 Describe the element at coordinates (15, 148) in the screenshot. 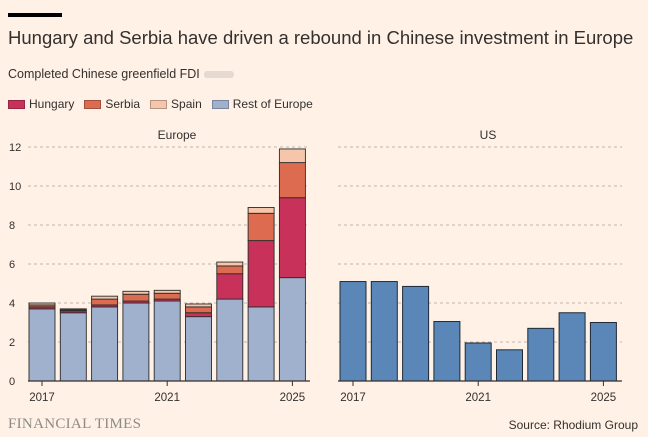

I see `y-tick-label: 12` at that location.